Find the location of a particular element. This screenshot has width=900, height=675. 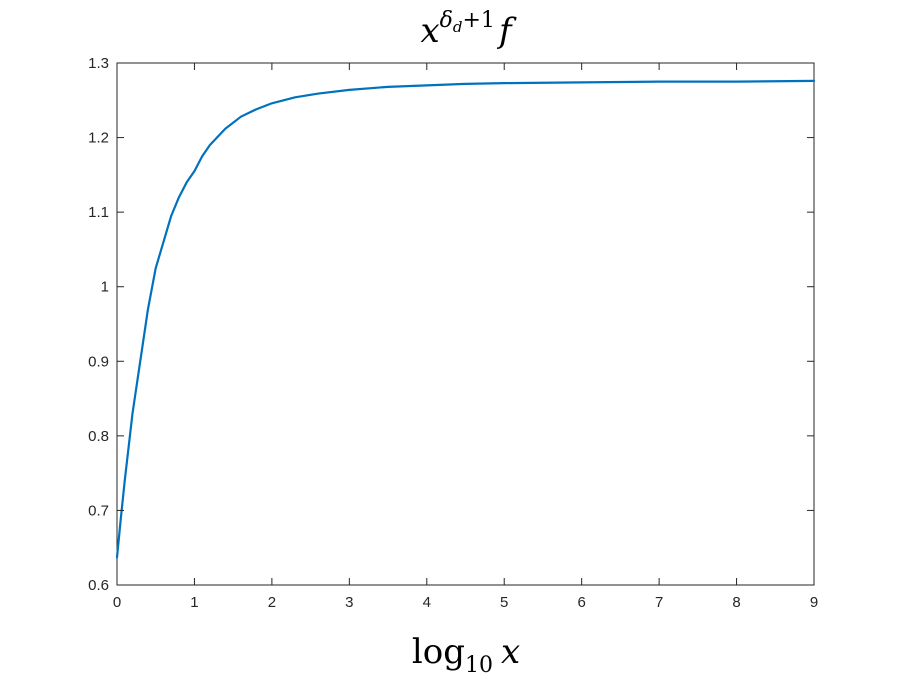

x-tick-label: 3 is located at coordinates (349, 602).